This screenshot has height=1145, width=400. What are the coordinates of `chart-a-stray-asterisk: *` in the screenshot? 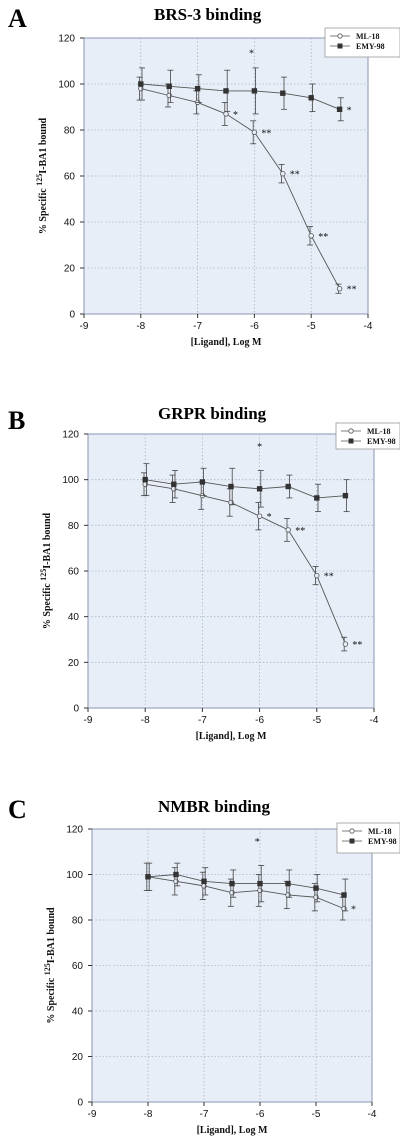 It's located at (251, 53).